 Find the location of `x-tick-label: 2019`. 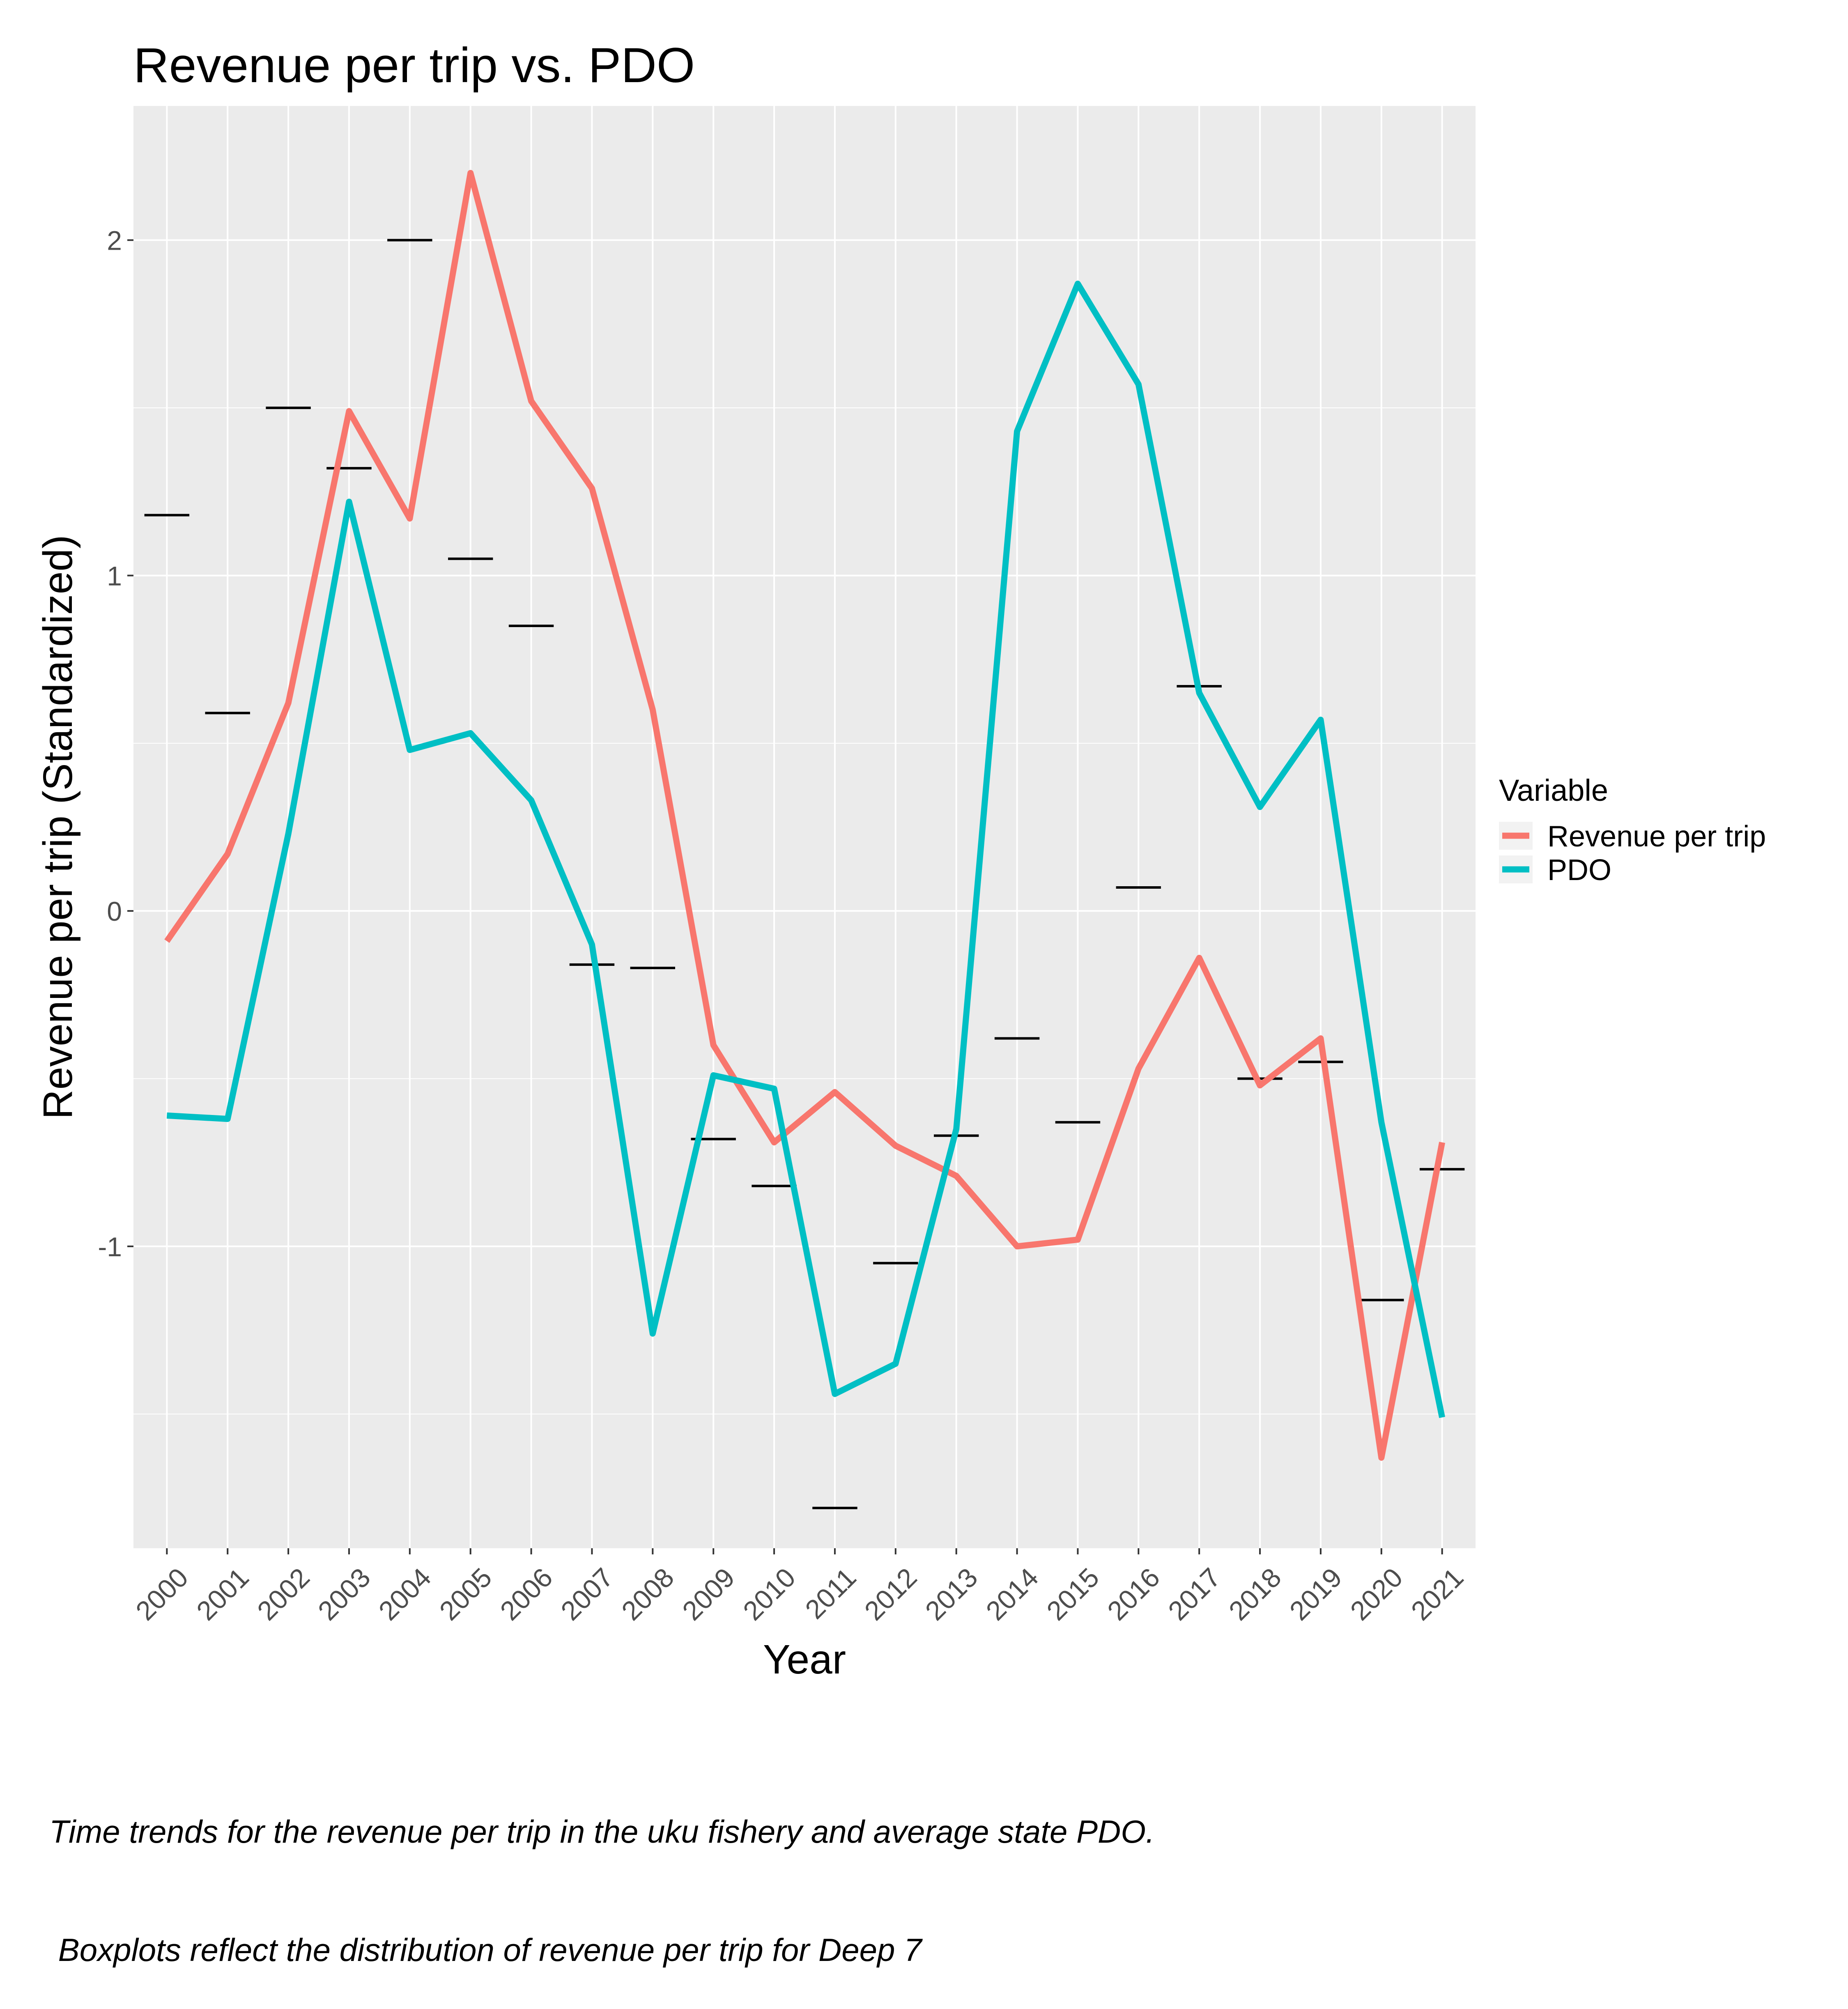

x-tick-label: 2019 is located at coordinates (1316, 1594).